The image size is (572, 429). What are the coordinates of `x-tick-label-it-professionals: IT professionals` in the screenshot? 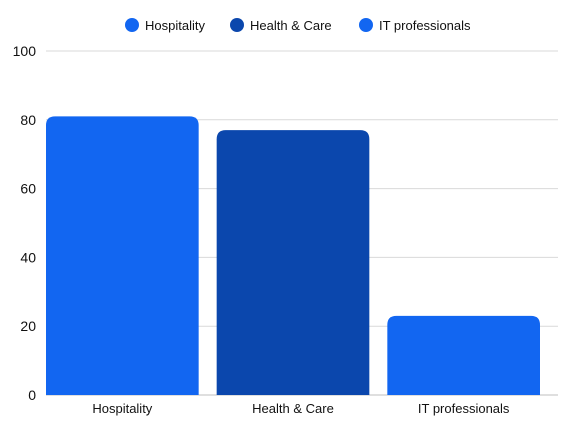 It's located at (464, 408).